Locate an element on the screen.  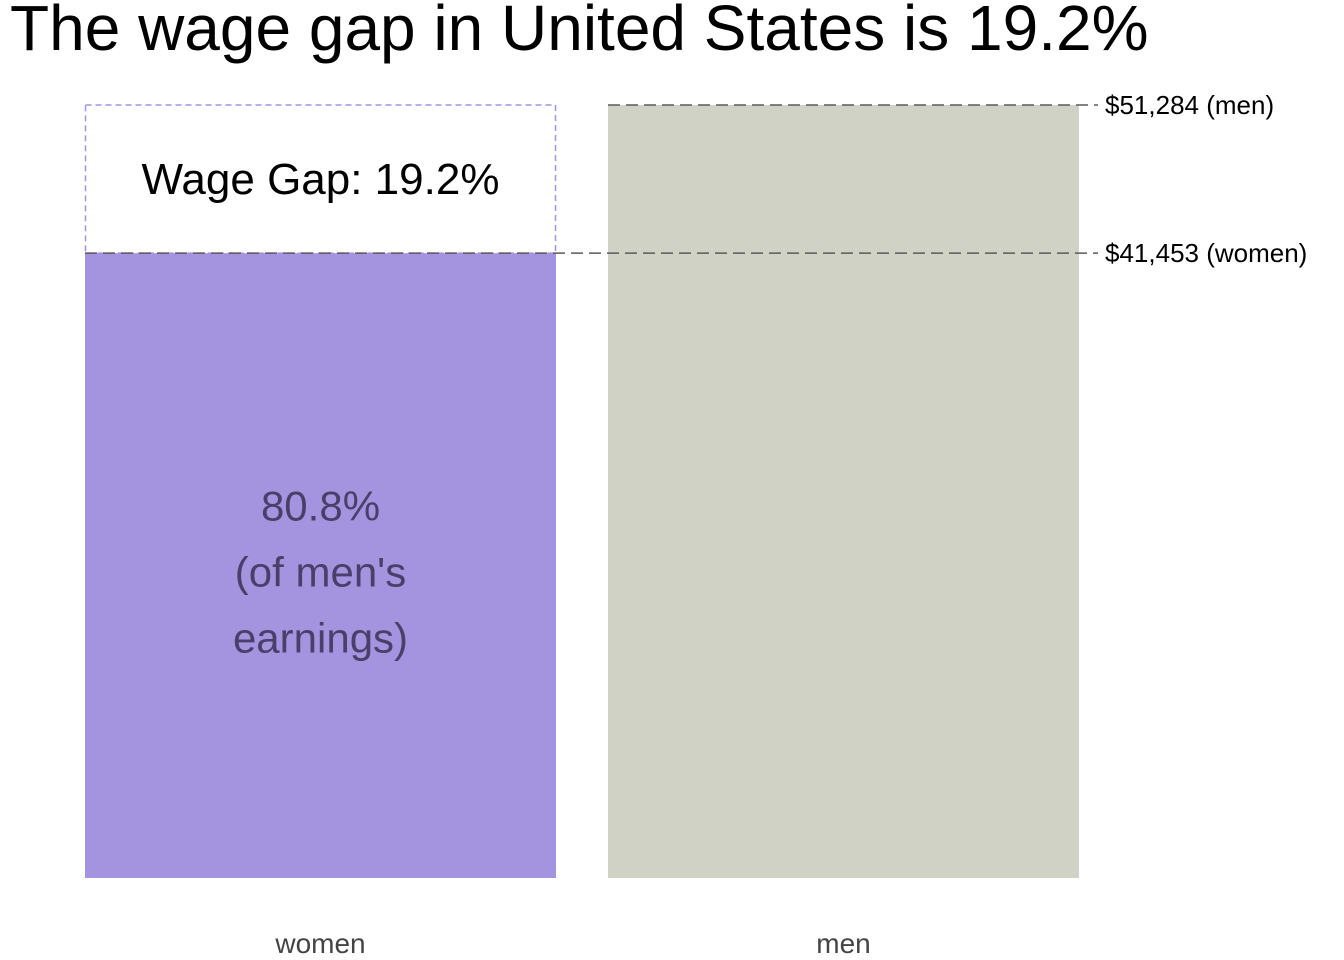
x-tick-label-women: women is located at coordinates (319, 943).